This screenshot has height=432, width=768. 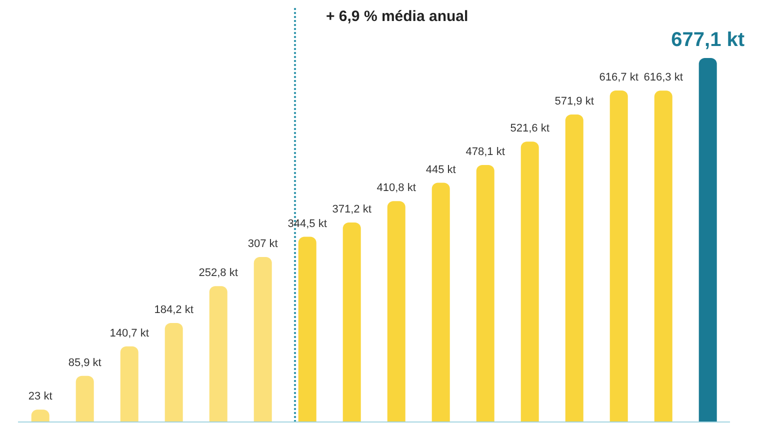 What do you see at coordinates (663, 78) in the screenshot?
I see `data-label: 616,3 kt` at bounding box center [663, 78].